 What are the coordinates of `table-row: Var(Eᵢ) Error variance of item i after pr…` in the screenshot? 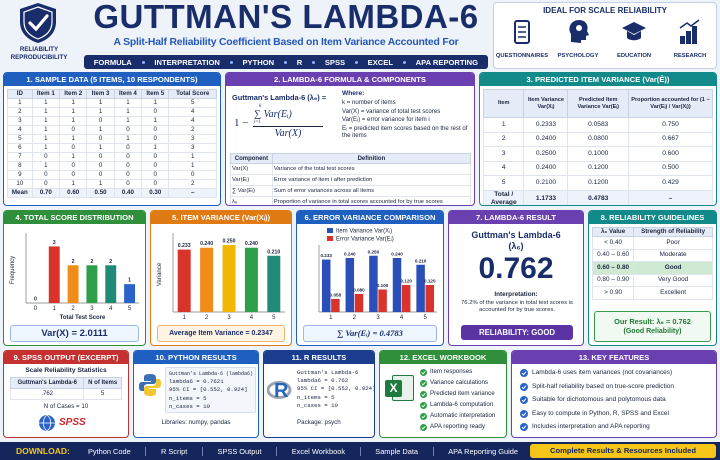 It's located at (351, 180).